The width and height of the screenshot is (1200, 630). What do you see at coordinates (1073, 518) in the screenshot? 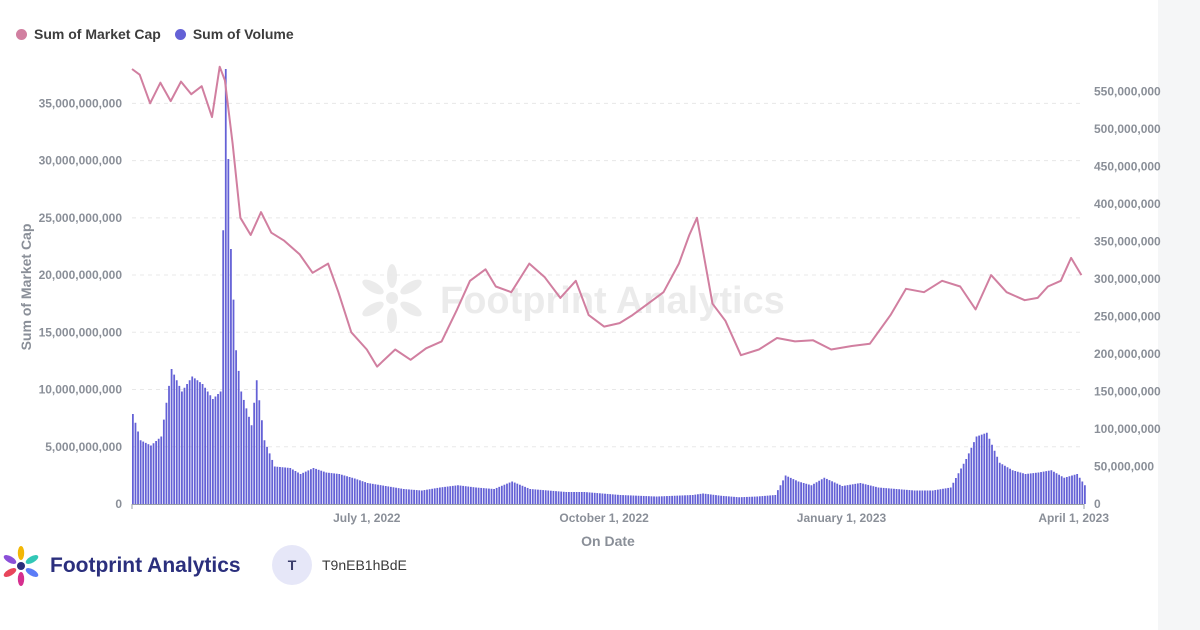
I see `x-tick-label: April 1, 2023` at bounding box center [1073, 518].